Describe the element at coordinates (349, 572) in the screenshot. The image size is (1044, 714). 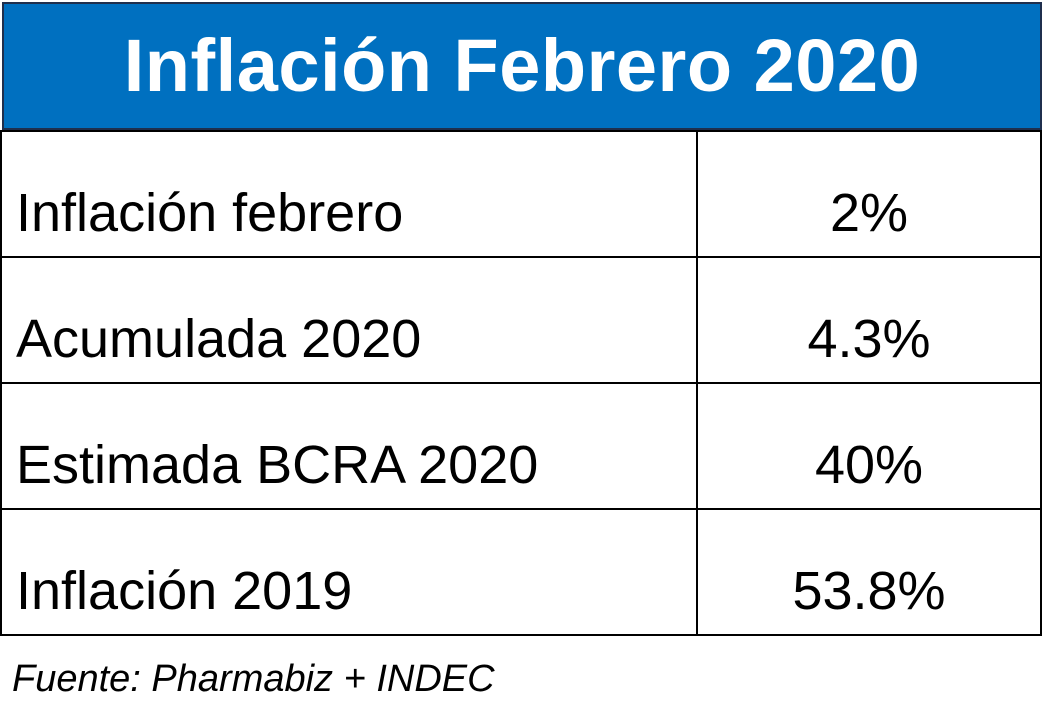
I see `row-label: Inflación 2019` at that location.